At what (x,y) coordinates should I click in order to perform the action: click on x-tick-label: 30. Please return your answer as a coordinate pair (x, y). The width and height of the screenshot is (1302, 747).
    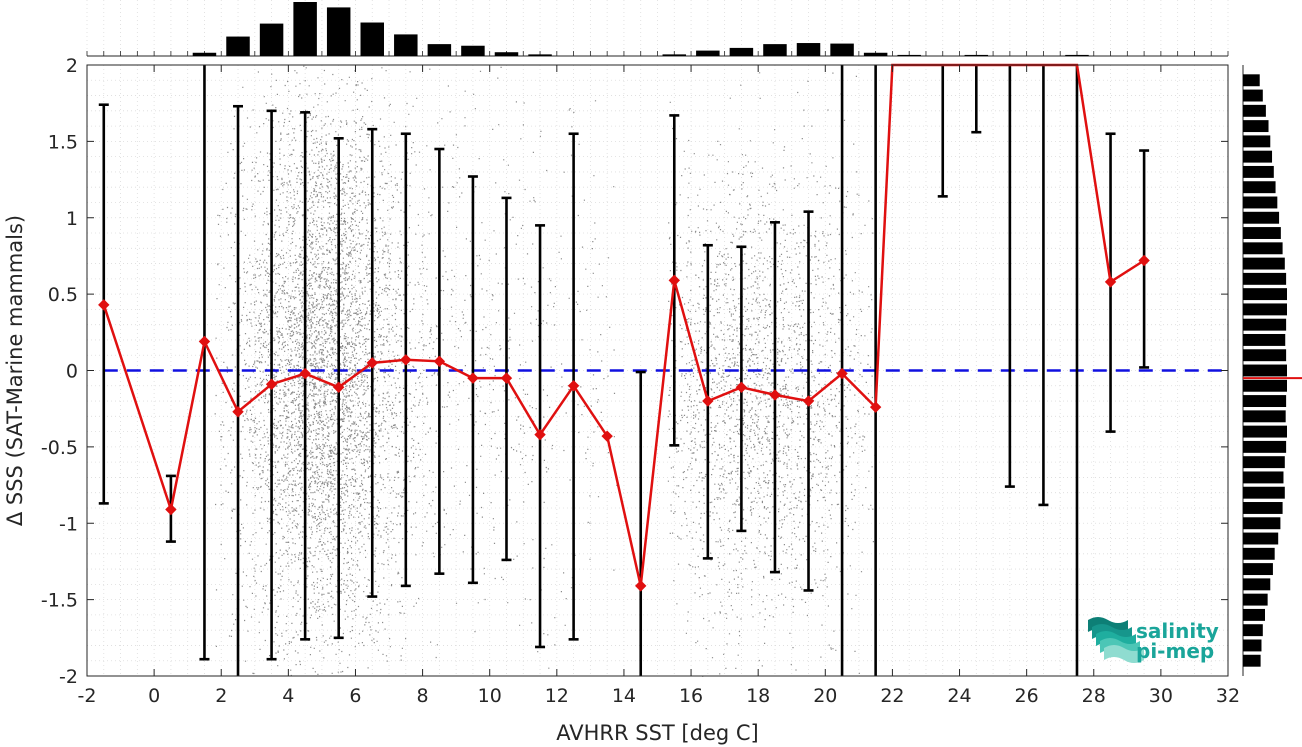
    Looking at the image, I should click on (1161, 696).